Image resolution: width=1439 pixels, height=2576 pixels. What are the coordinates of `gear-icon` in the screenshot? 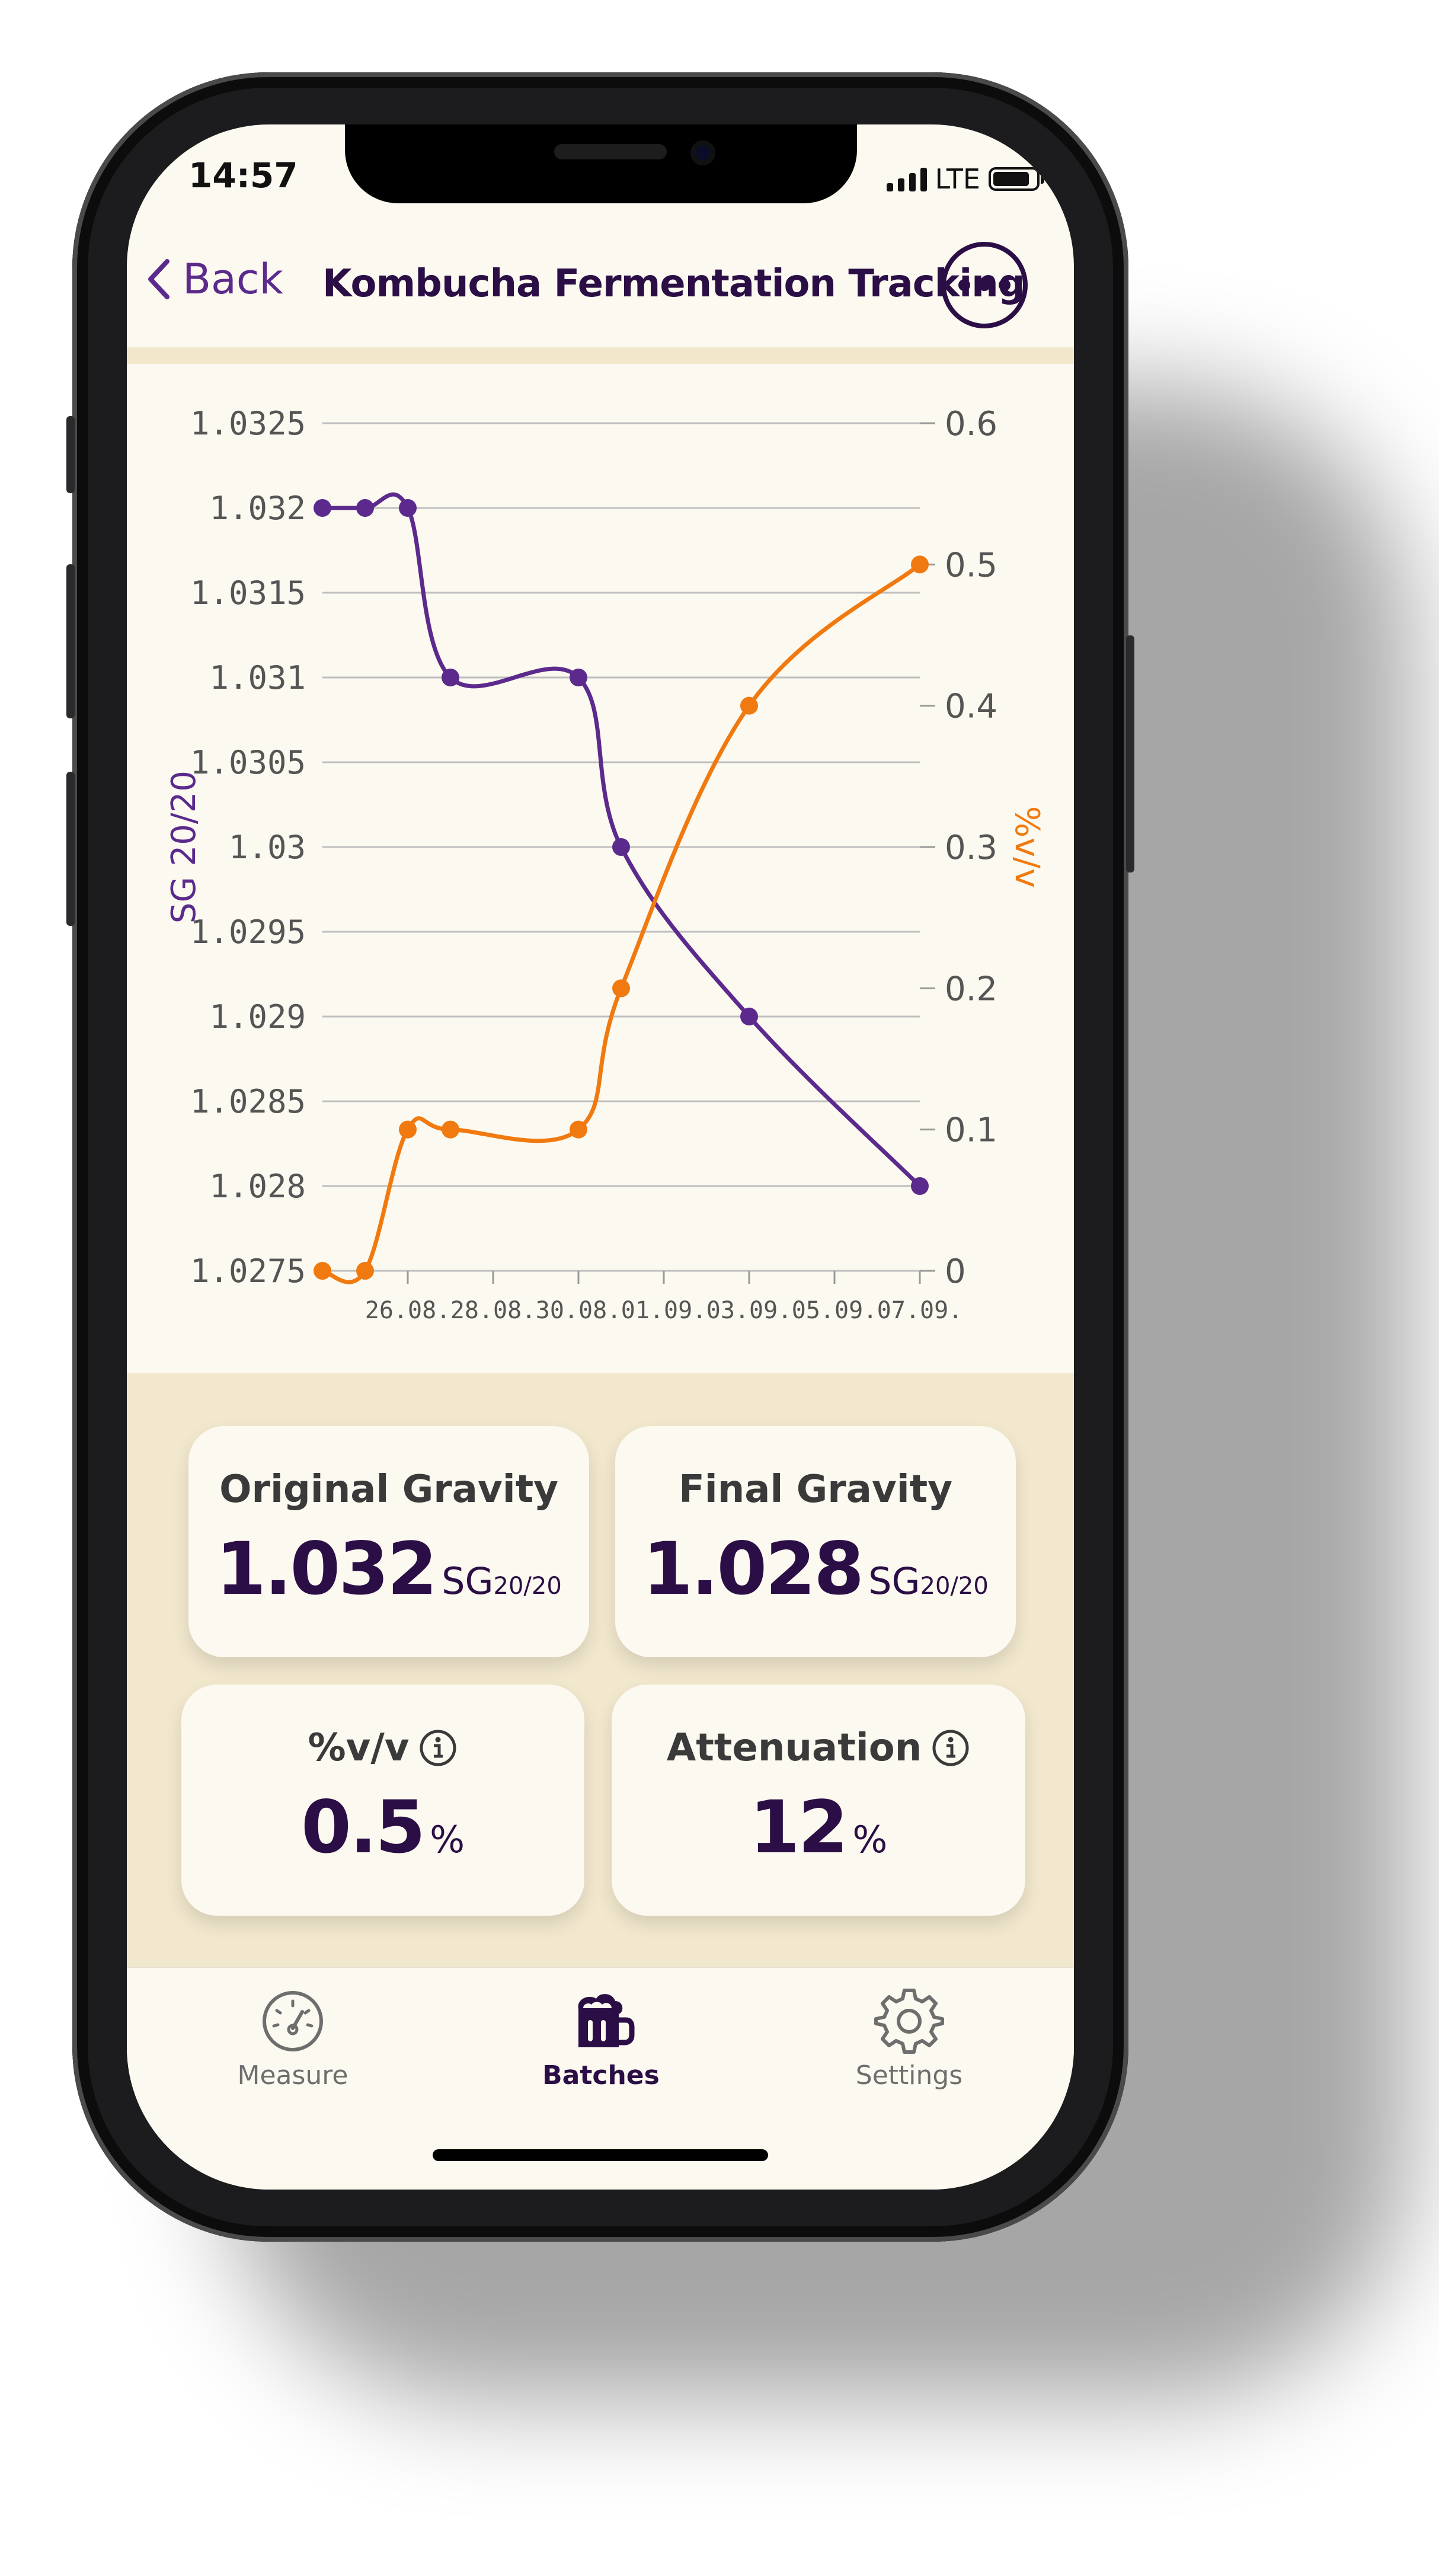 It's located at (909, 2021).